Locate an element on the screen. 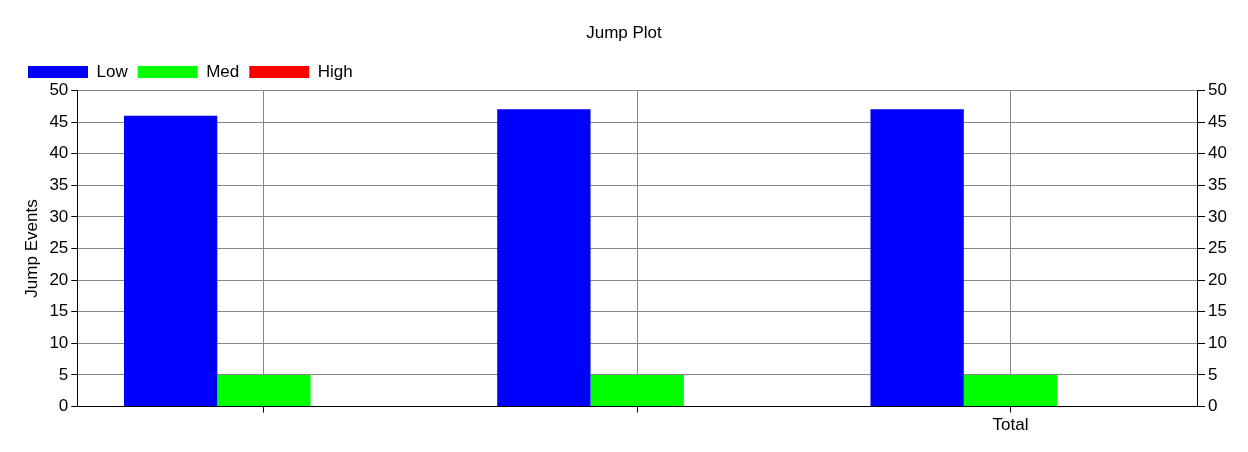  y2-tick-label: 35 is located at coordinates (1218, 184).